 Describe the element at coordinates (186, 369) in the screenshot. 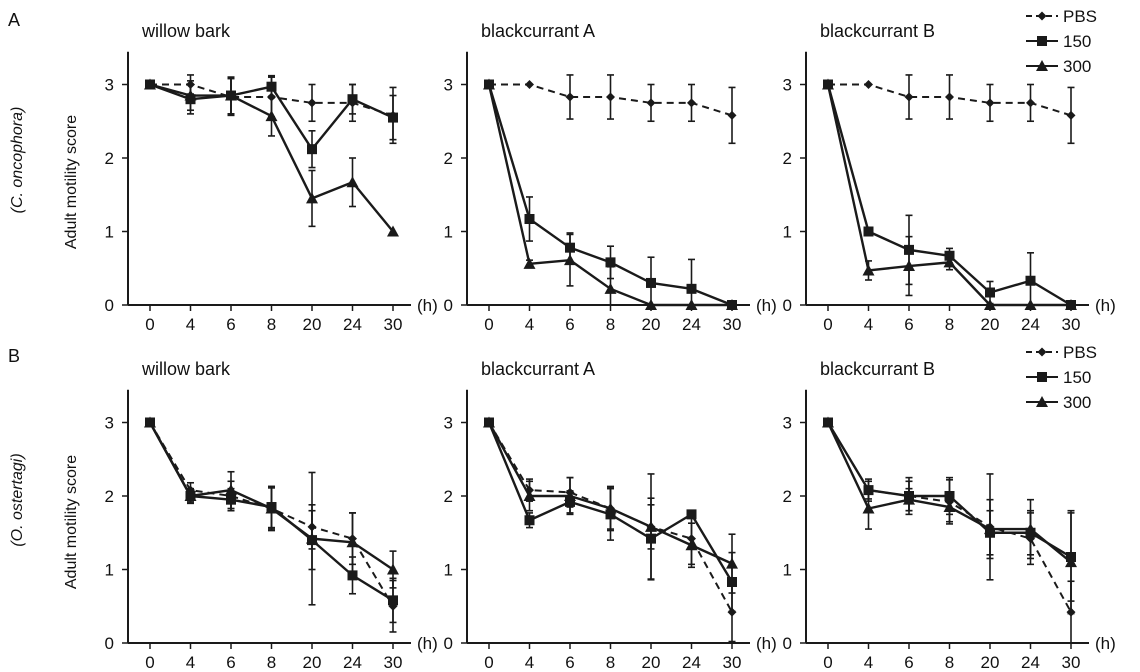

I see `panel-title: willow bark` at that location.